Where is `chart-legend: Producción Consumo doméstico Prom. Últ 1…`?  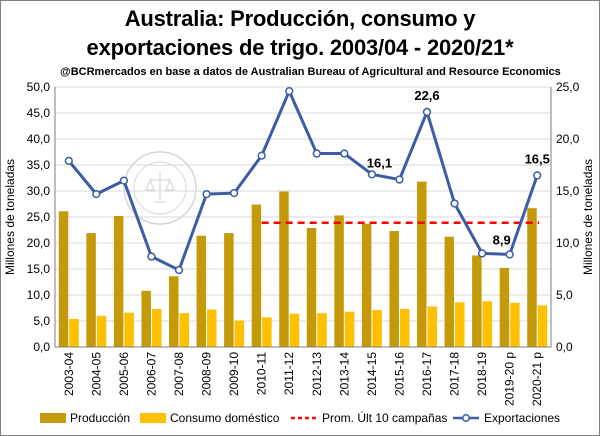 chart-legend: Producción Consumo doméstico Prom. Últ 1… is located at coordinates (300, 420).